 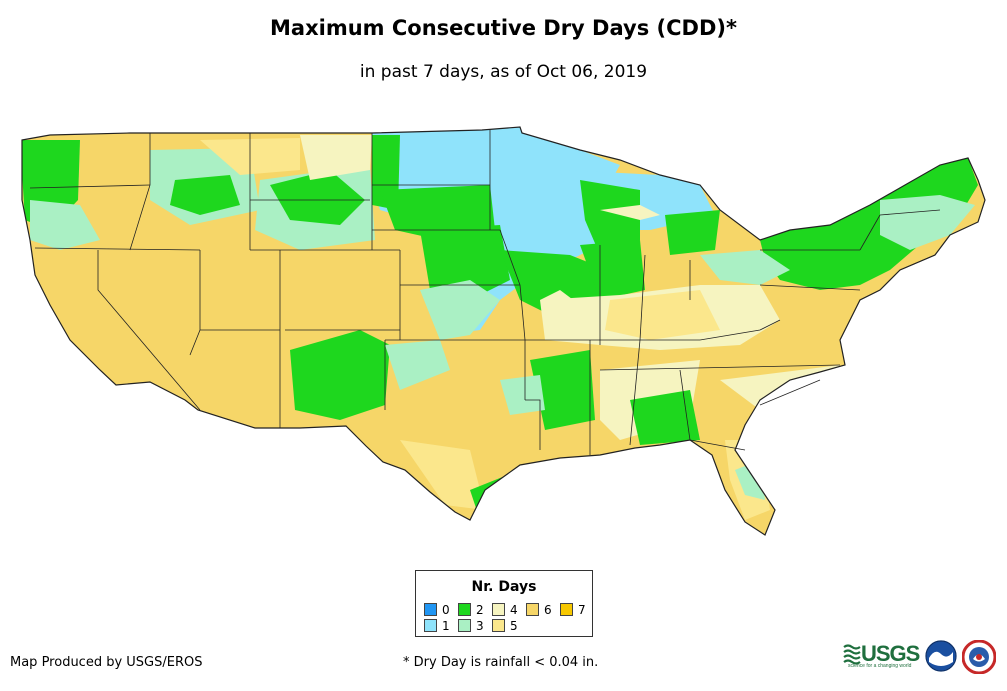 I want to click on legend-item-3: 3, so click(x=471, y=625).